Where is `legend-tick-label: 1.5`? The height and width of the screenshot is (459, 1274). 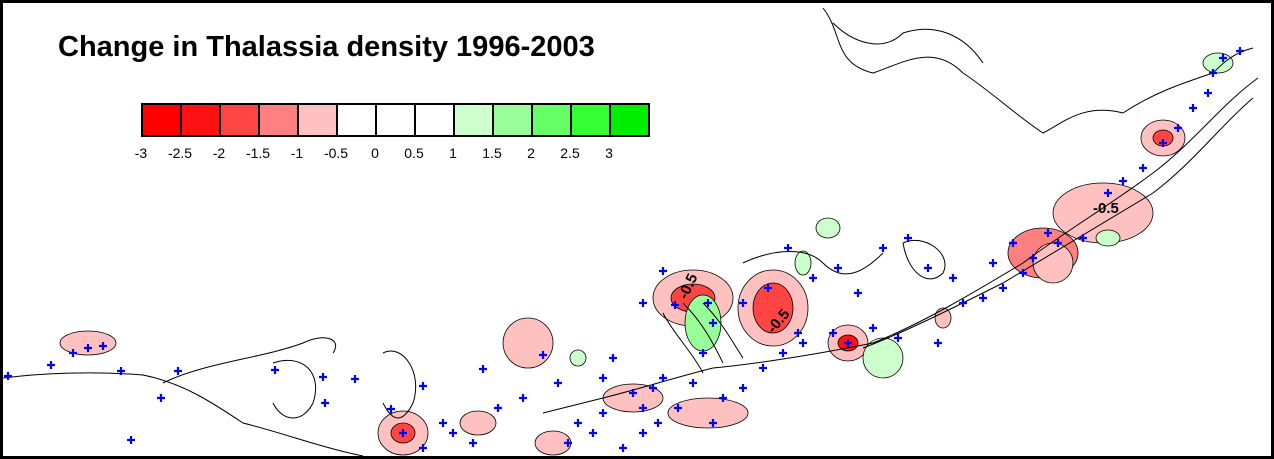
legend-tick-label: 1.5 is located at coordinates (492, 153).